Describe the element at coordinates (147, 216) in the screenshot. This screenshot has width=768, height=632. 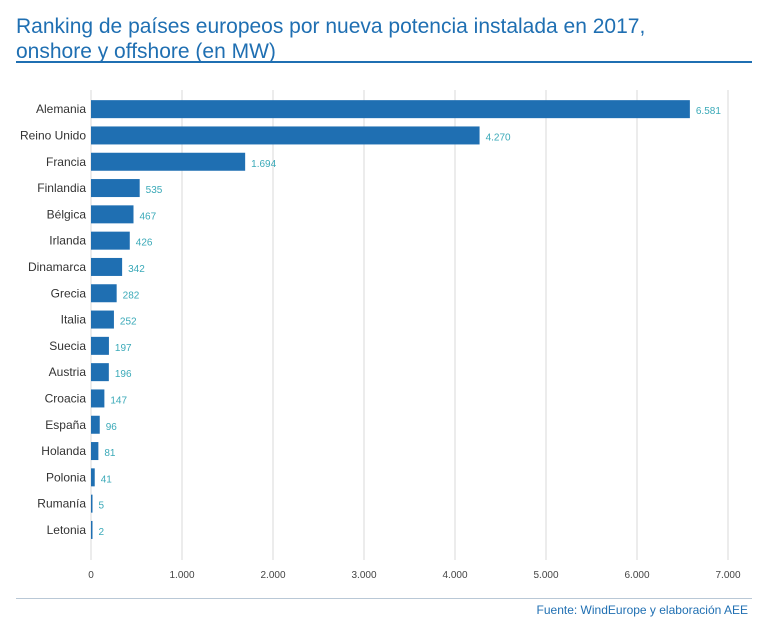
I see `value-label: 467` at that location.